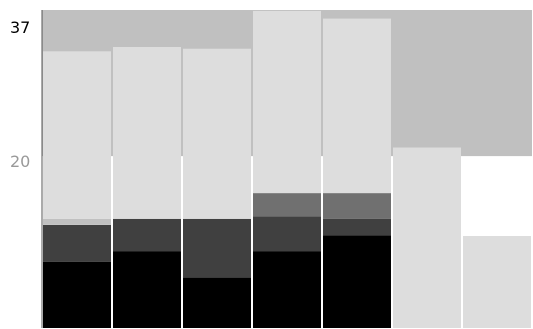 Image resolution: width=533 pixels, height=329 pixels. Describe the element at coordinates (20, 27) in the screenshot. I see `y-tick-label-37: 37` at that location.